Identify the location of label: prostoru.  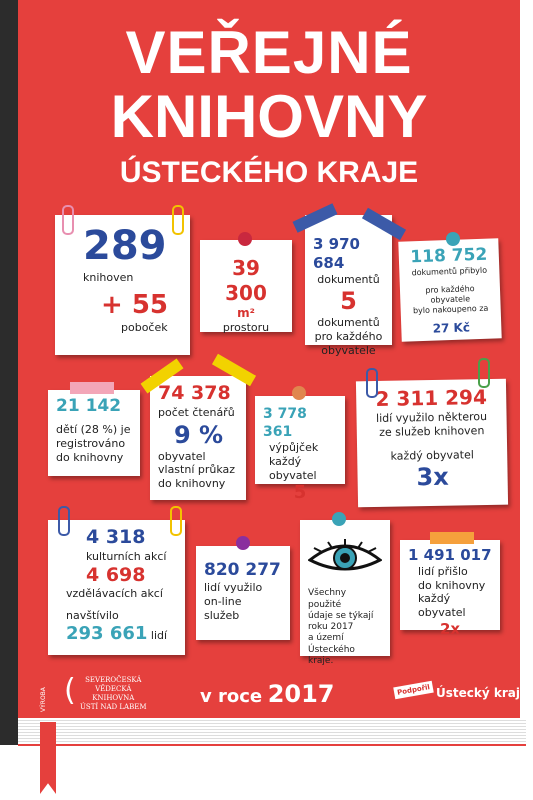
(246, 327).